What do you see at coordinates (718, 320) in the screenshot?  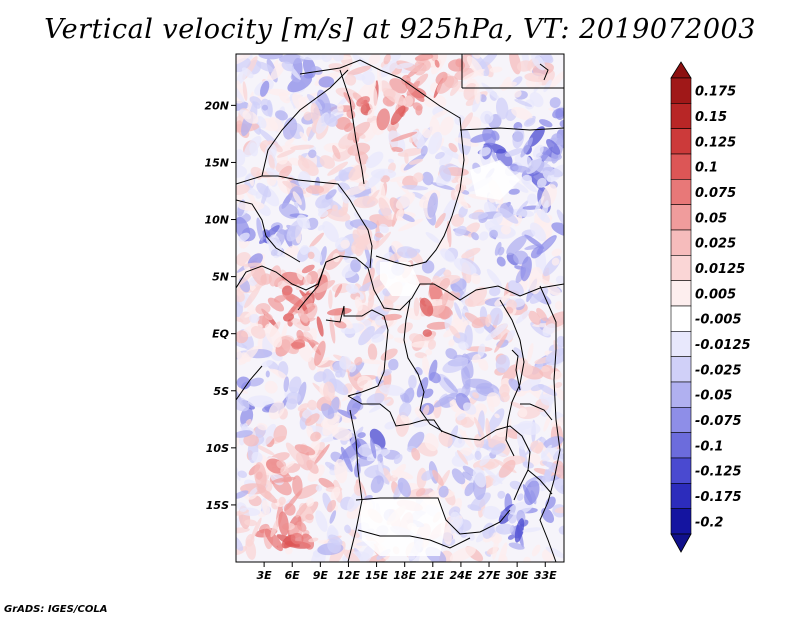 I see `colorbar-label: -0.005` at bounding box center [718, 320].